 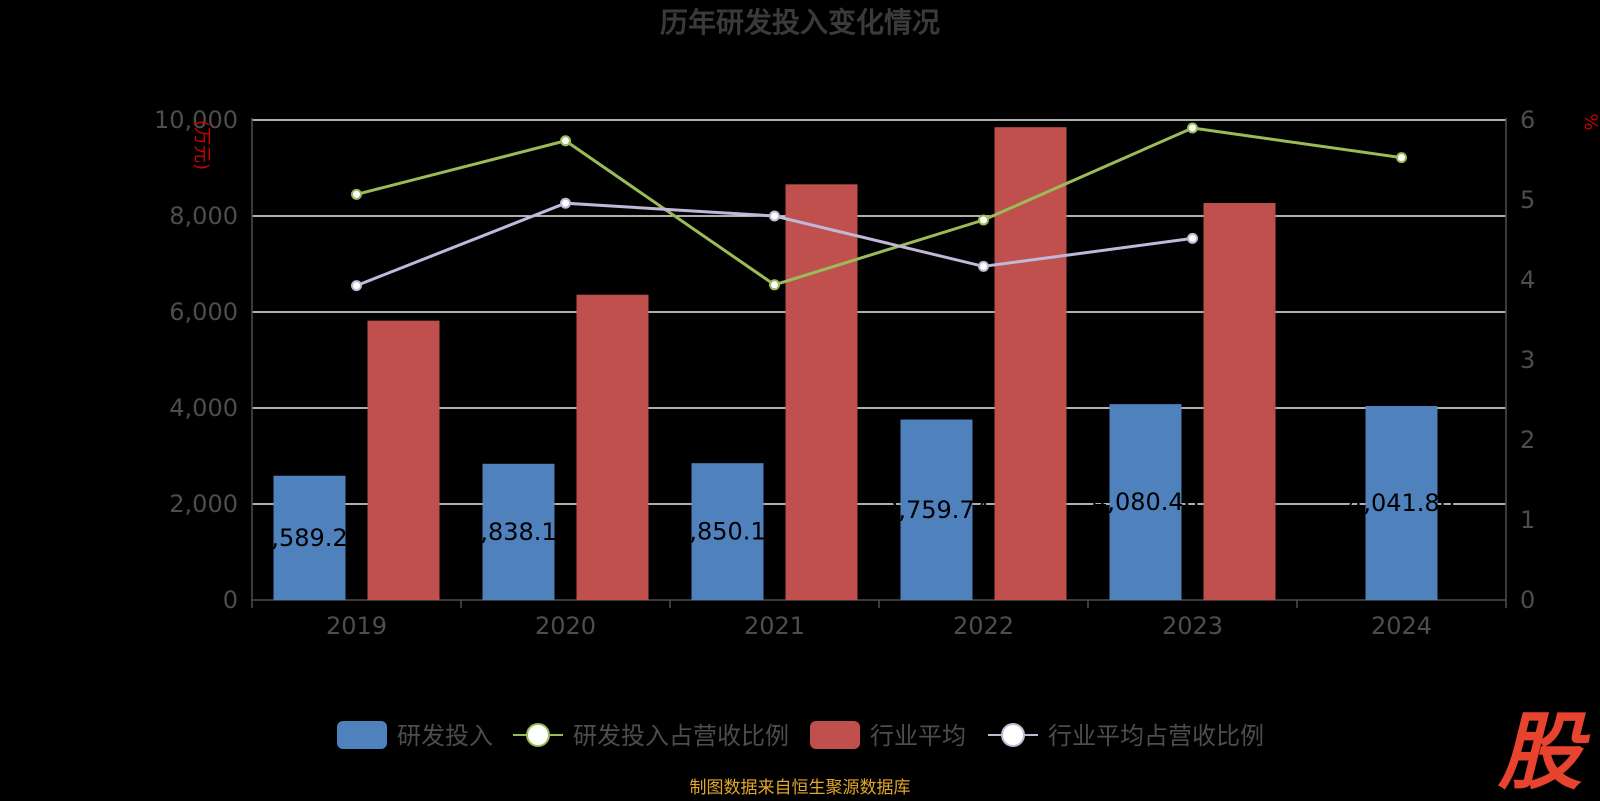 What do you see at coordinates (774, 626) in the screenshot?
I see `x-tick-label: 2021` at bounding box center [774, 626].